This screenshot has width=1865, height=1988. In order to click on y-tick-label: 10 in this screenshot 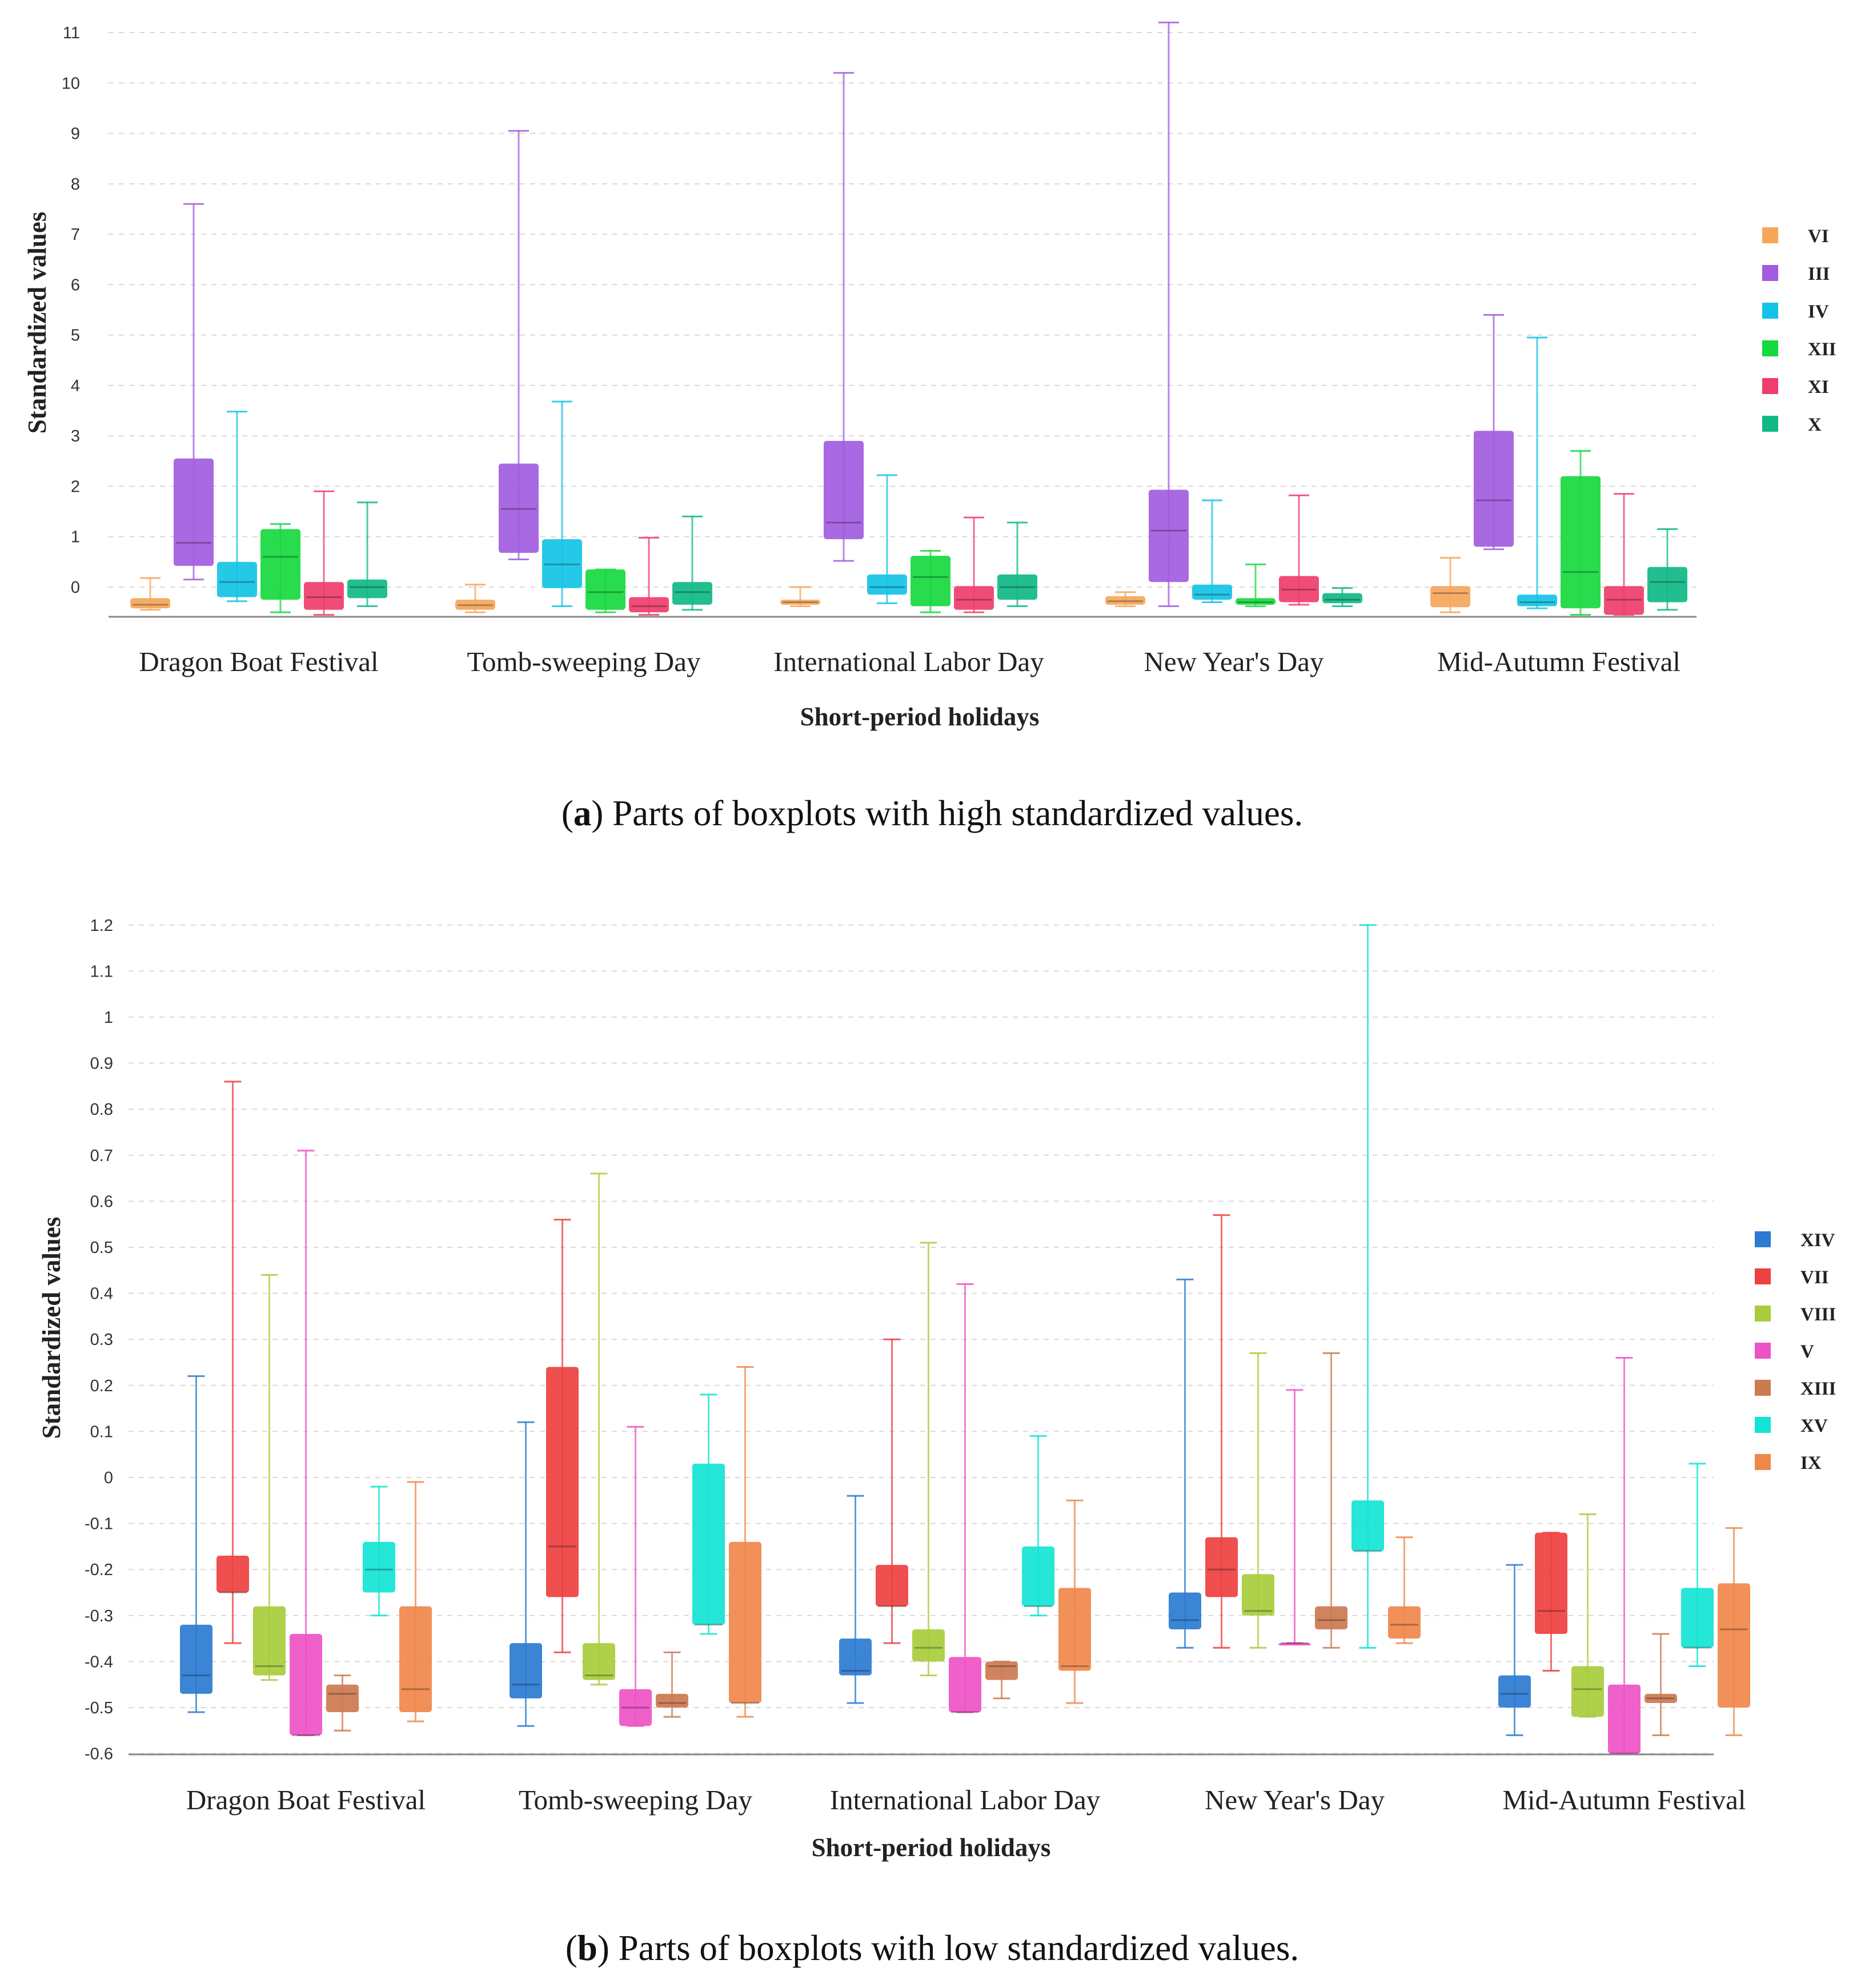, I will do `click(71, 83)`.